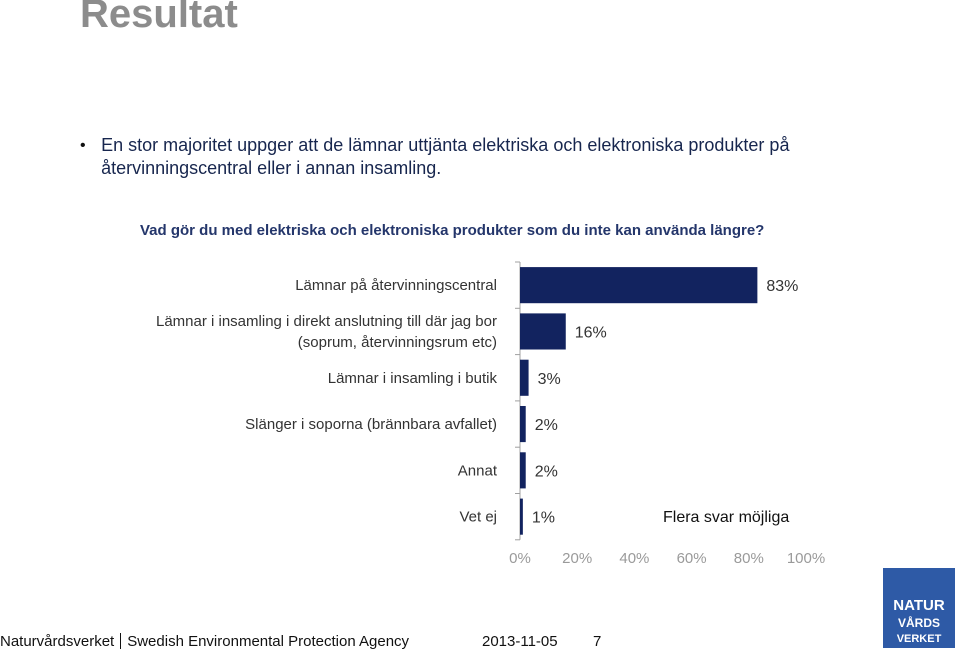 The height and width of the screenshot is (653, 960). What do you see at coordinates (749, 558) in the screenshot?
I see `x-tick-label: 80%` at bounding box center [749, 558].